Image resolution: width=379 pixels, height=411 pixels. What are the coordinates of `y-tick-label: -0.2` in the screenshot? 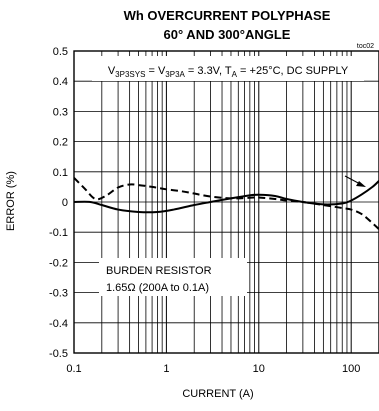 It's located at (58, 263).